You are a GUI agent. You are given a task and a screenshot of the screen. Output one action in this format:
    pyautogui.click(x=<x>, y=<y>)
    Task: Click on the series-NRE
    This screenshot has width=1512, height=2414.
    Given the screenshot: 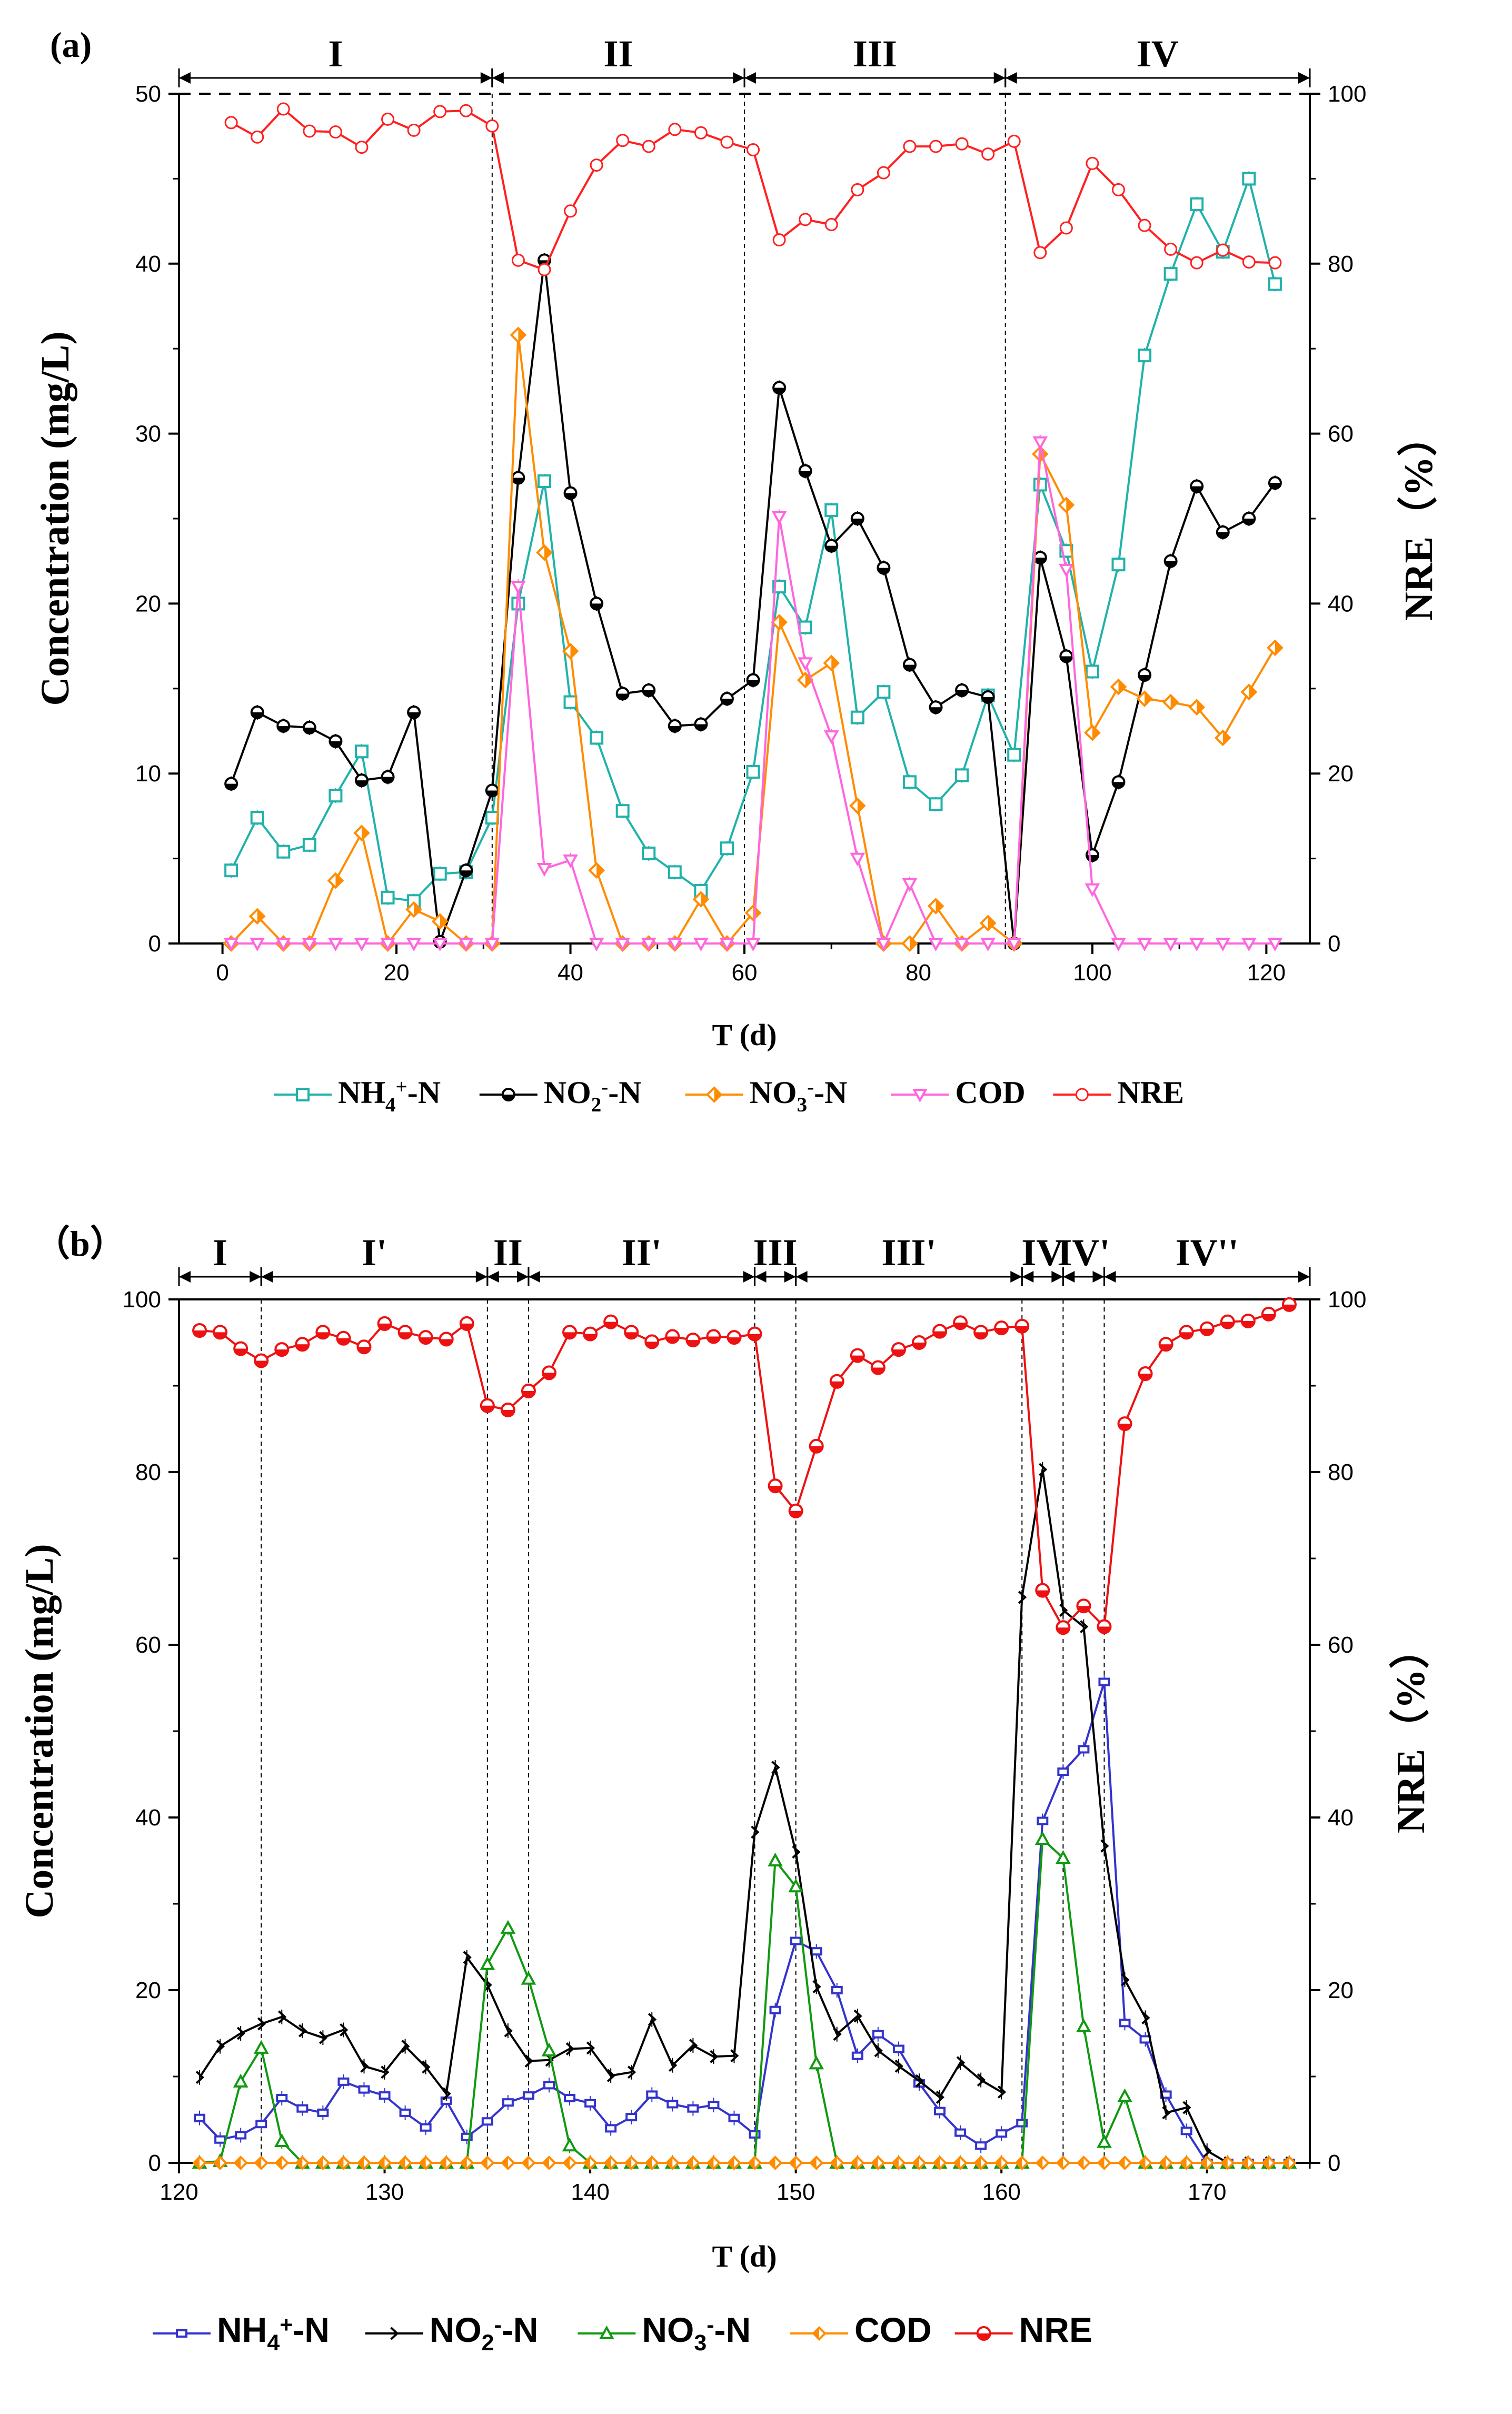 What is the action you would take?
    pyautogui.click(x=753, y=189)
    